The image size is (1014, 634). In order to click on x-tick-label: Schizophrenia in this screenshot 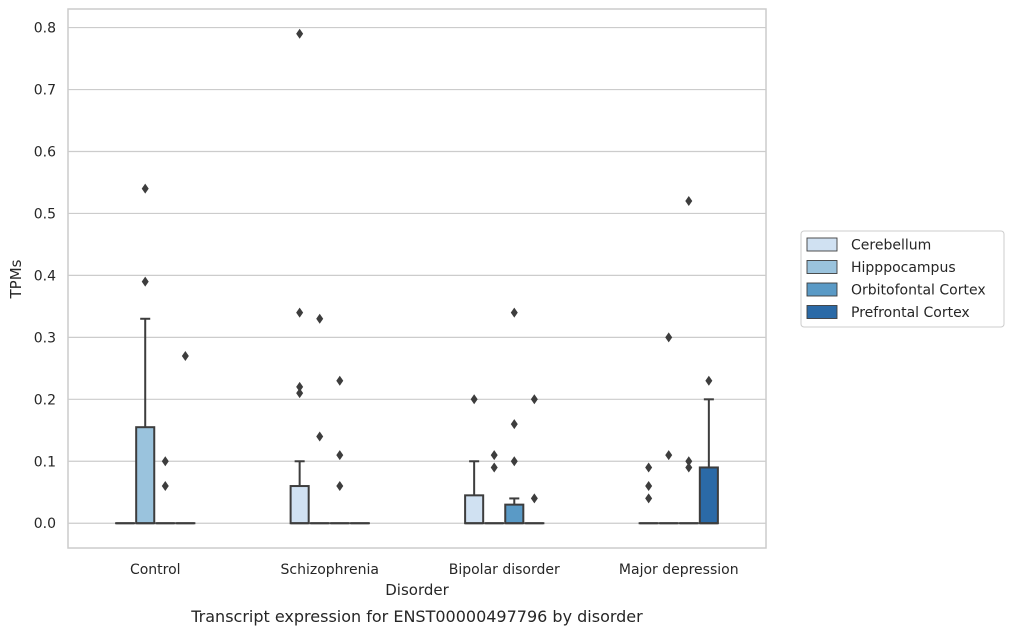, I will do `click(330, 570)`.